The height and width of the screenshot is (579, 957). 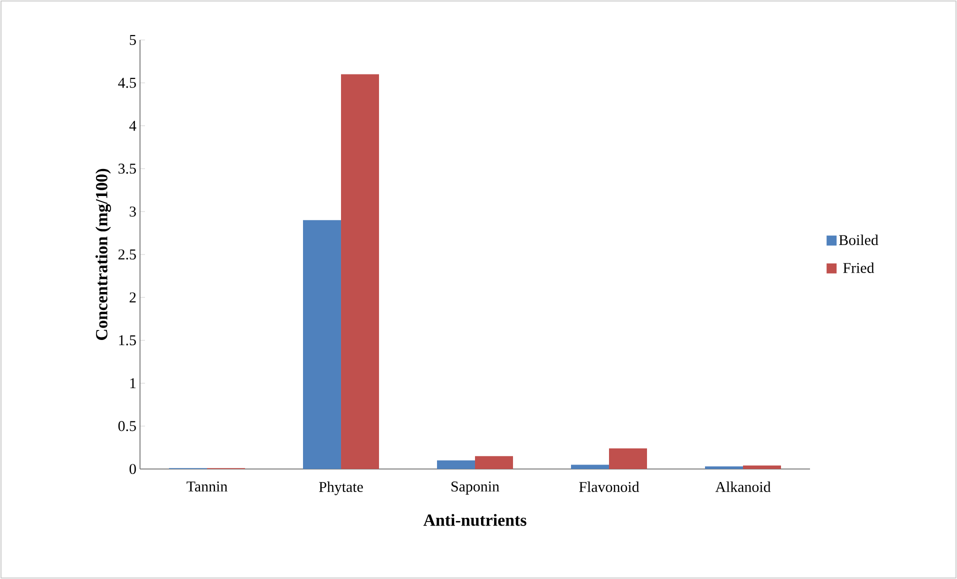 What do you see at coordinates (858, 240) in the screenshot?
I see `legend-label: Boiled` at bounding box center [858, 240].